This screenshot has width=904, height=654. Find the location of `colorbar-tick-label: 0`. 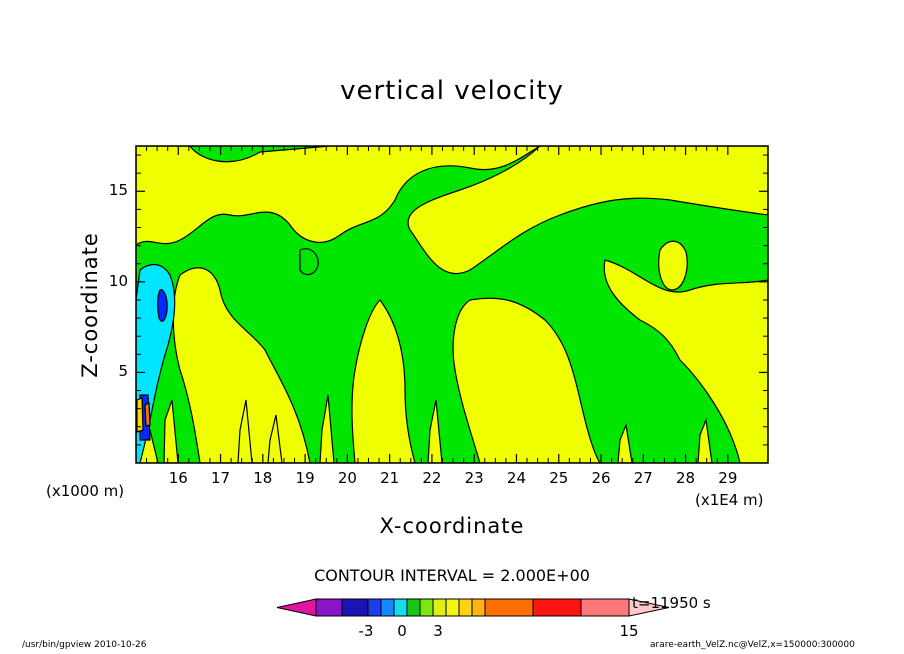

colorbar-tick-label: 0 is located at coordinates (402, 631).